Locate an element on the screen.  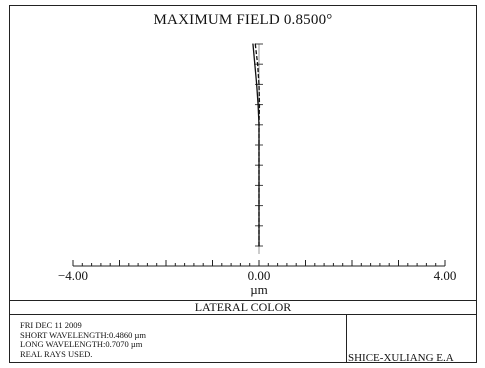
info-rays: REAL RAYS USED. is located at coordinates (56, 353).